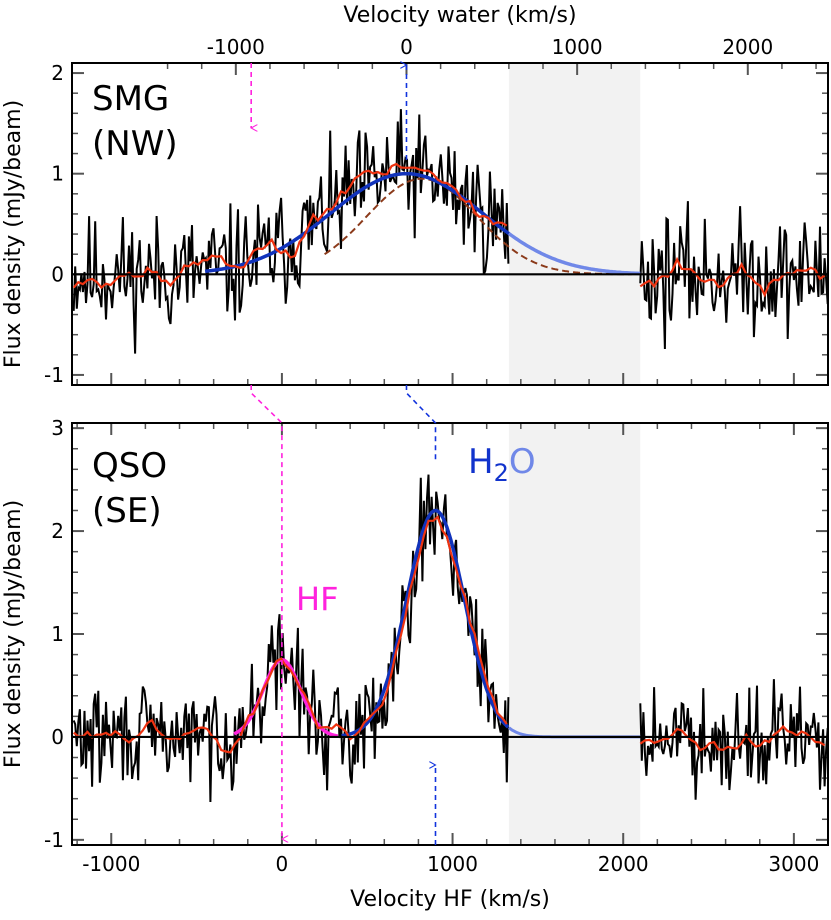 The image size is (831, 920). What do you see at coordinates (450, 899) in the screenshot?
I see `bottom-x-axis-label: Velocity HF (km/s)` at bounding box center [450, 899].